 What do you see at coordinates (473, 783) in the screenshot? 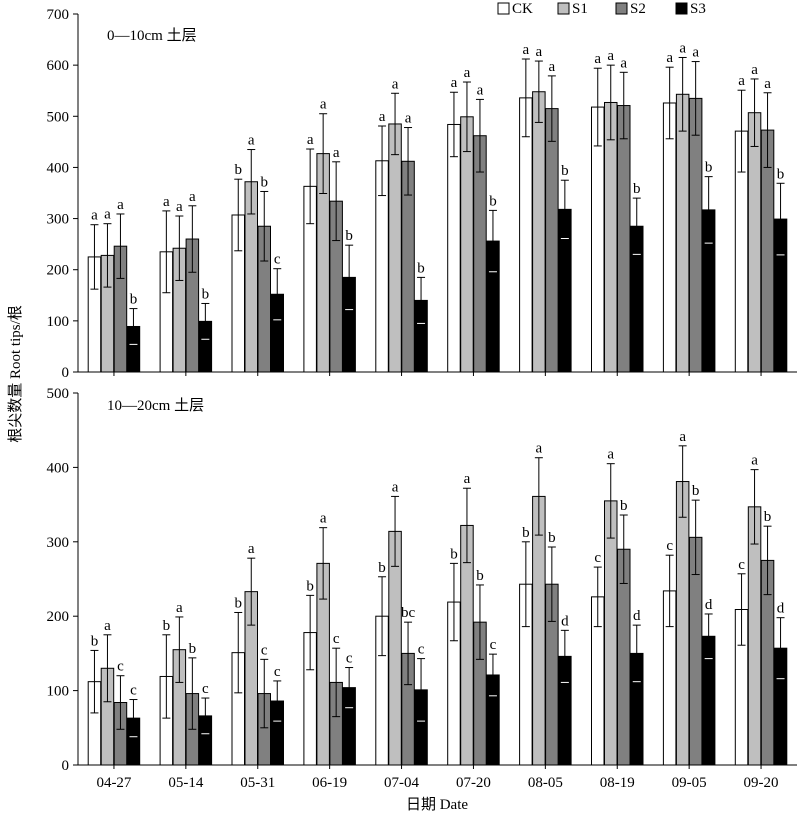
I see `x-tick-label: 07-20` at bounding box center [473, 783].